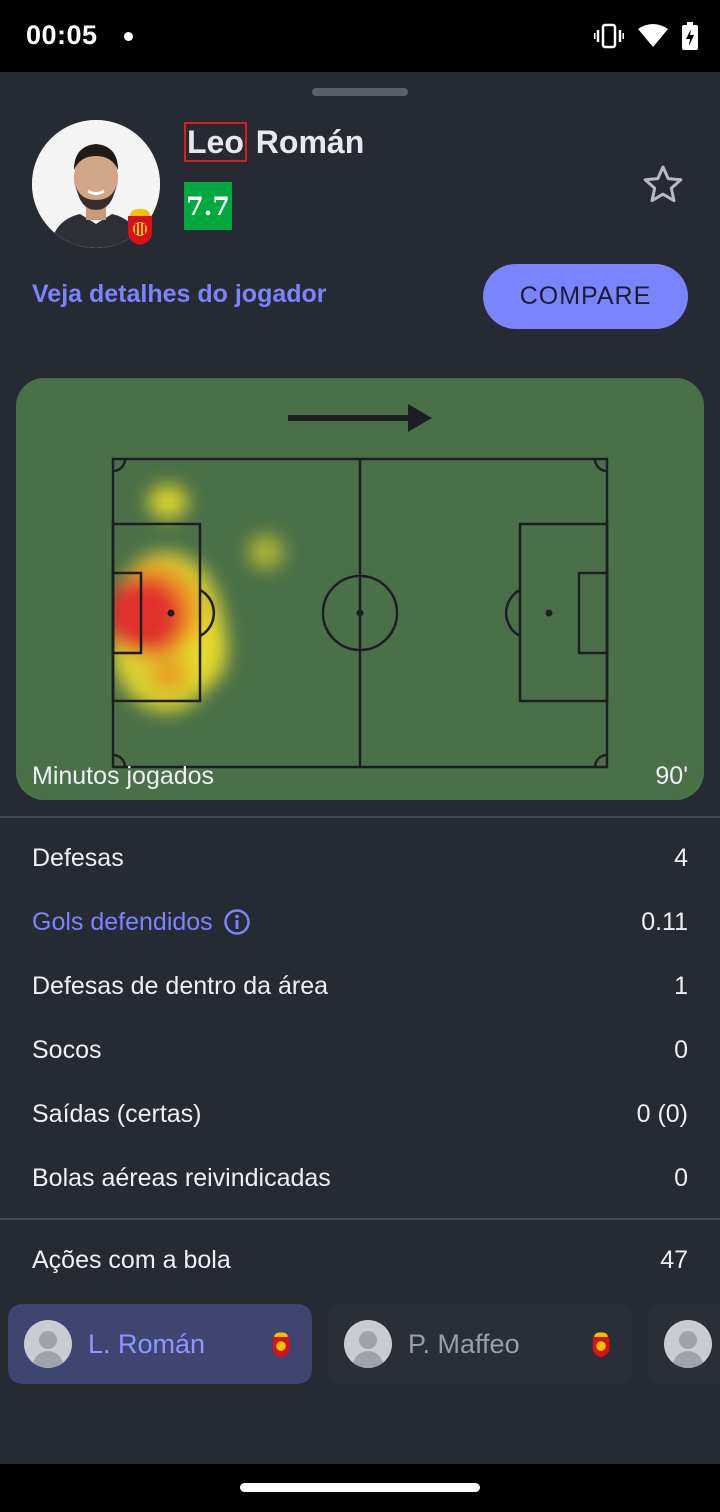  Describe the element at coordinates (122, 921) in the screenshot. I see `stat-label: Gols defendidos` at that location.